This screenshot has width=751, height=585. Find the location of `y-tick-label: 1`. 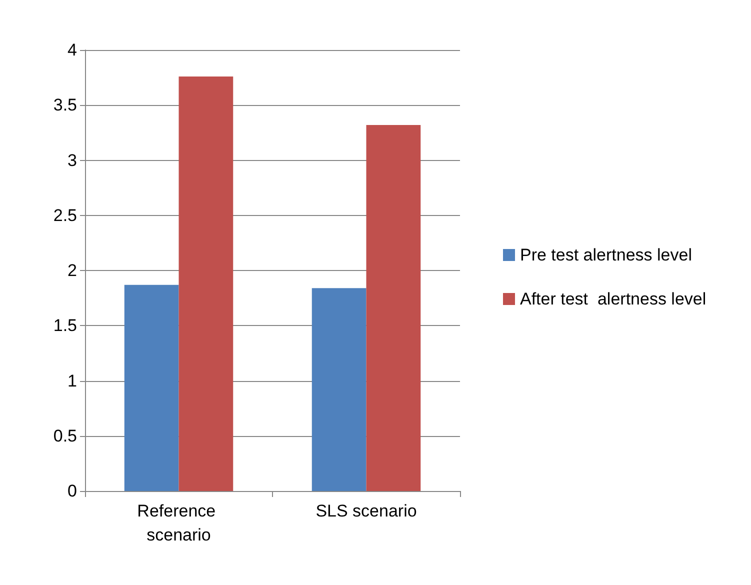

y-tick-label: 1 is located at coordinates (72, 380).